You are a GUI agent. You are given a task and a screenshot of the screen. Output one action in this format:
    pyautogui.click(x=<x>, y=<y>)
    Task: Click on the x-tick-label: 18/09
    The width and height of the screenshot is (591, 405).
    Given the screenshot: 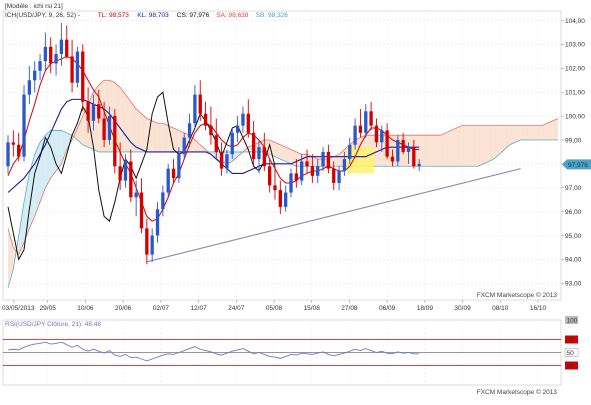 What is the action you would take?
    pyautogui.click(x=425, y=308)
    